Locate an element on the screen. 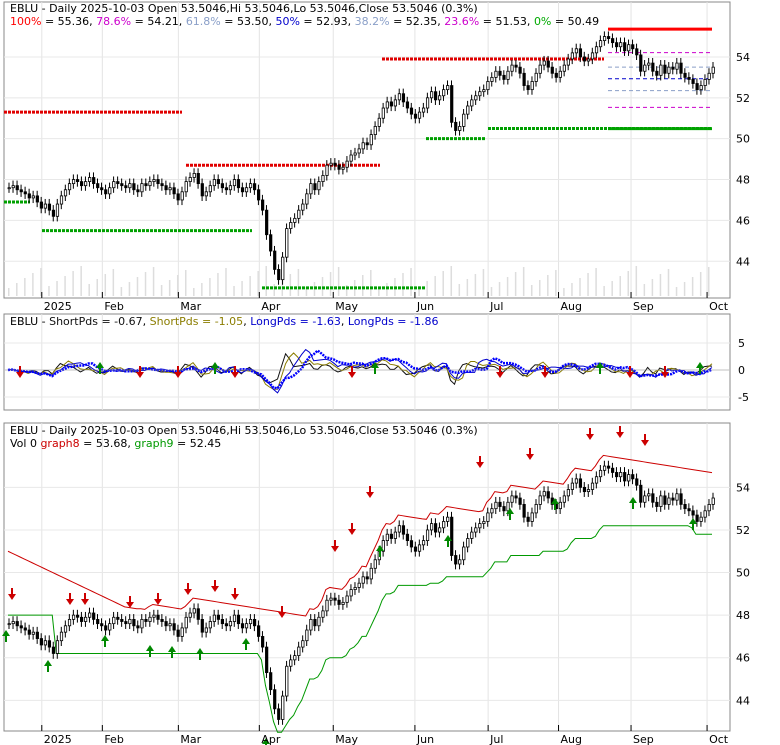 The image size is (780, 745). legend-part: ShortPds = -1.05 is located at coordinates (197, 321).